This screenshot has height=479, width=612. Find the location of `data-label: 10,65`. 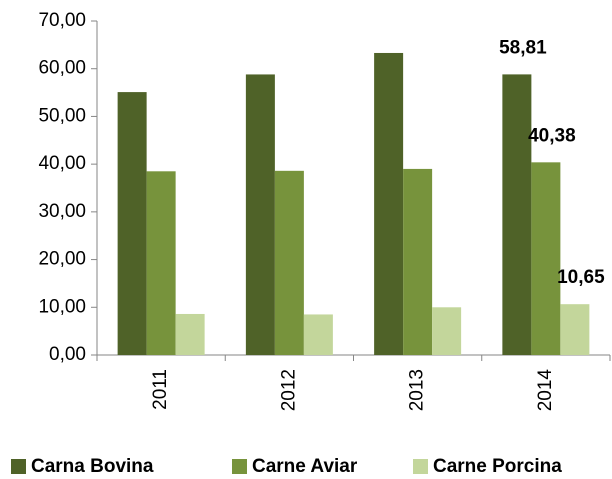

data-label: 10,65 is located at coordinates (581, 277).